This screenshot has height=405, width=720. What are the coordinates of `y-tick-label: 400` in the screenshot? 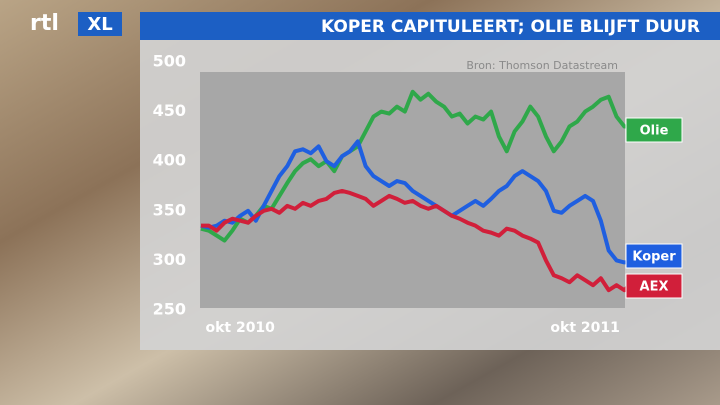 It's located at (169, 160).